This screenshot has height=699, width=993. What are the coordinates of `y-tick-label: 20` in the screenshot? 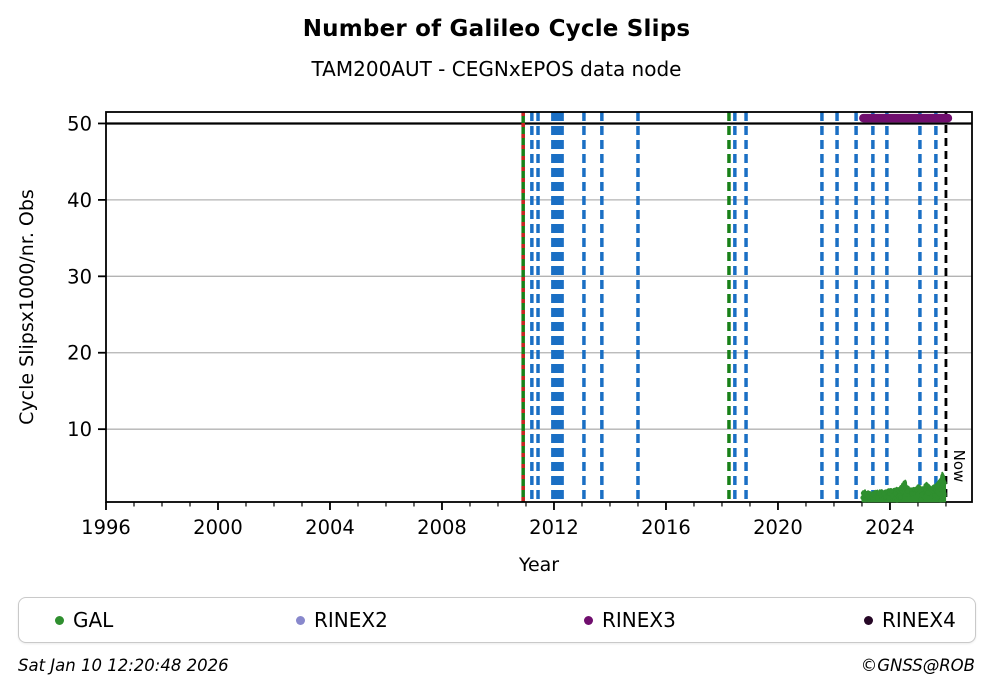 It's located at (79, 353).